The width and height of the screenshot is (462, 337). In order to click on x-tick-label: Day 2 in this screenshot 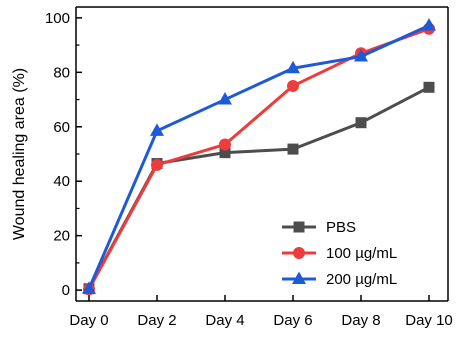, I will do `click(156, 320)`.